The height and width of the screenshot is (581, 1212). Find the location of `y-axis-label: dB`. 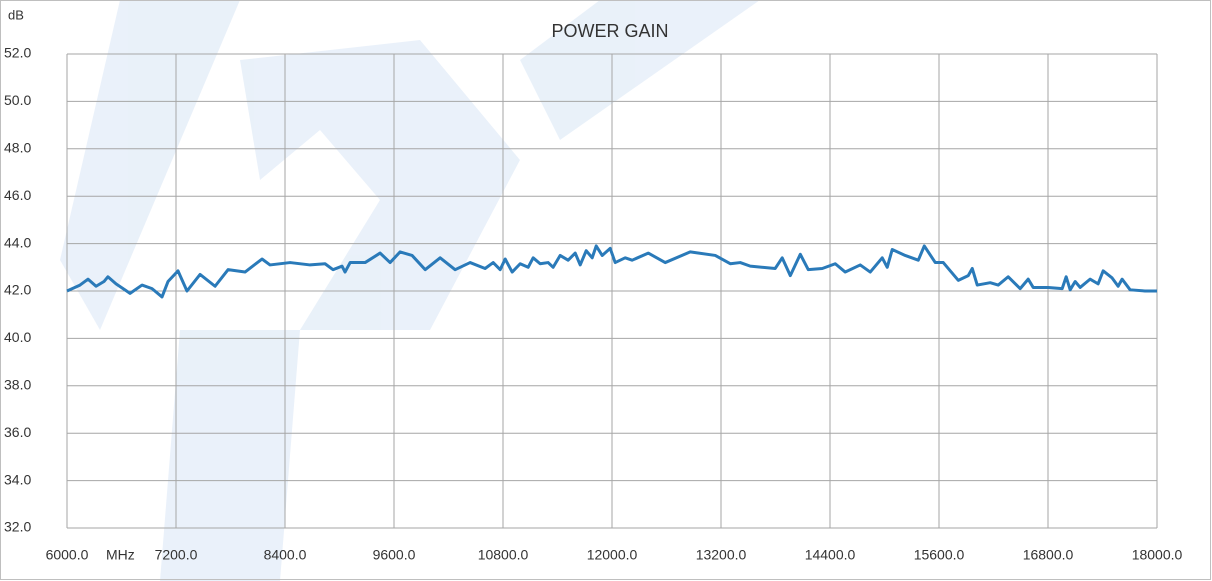

y-axis-label: dB is located at coordinates (16, 14).